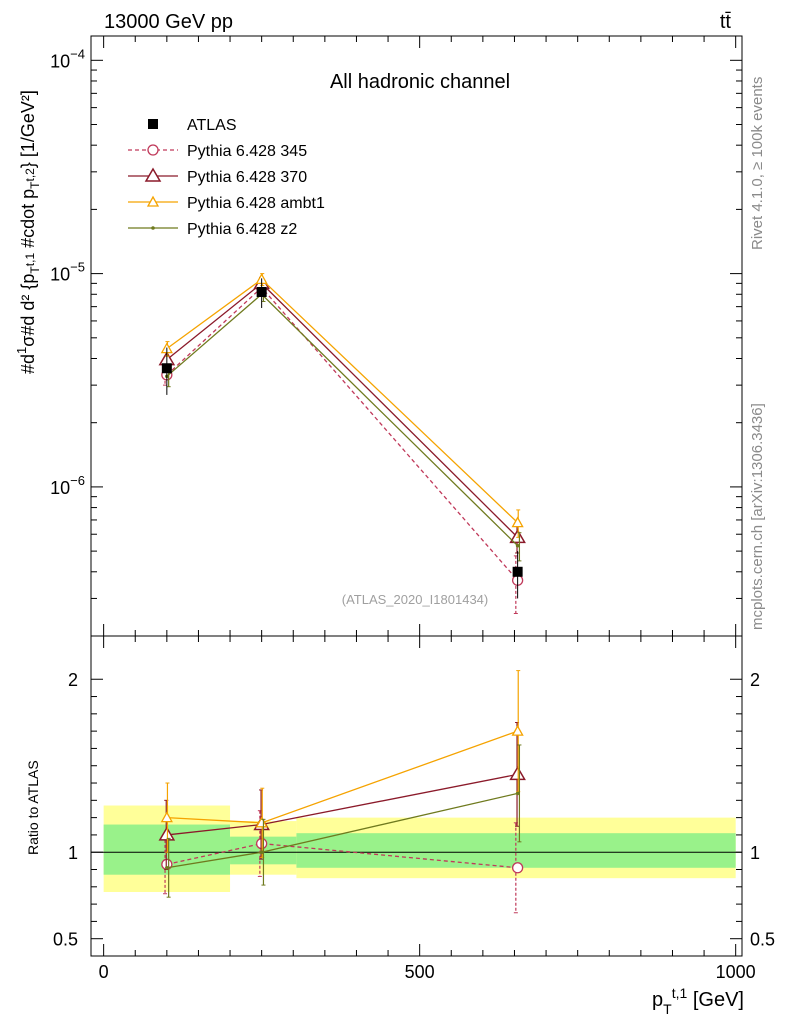 Image resolution: width=786 pixels, height=1024 pixels. What do you see at coordinates (212, 125) in the screenshot?
I see `legend-label-atlas: ATLAS` at bounding box center [212, 125].